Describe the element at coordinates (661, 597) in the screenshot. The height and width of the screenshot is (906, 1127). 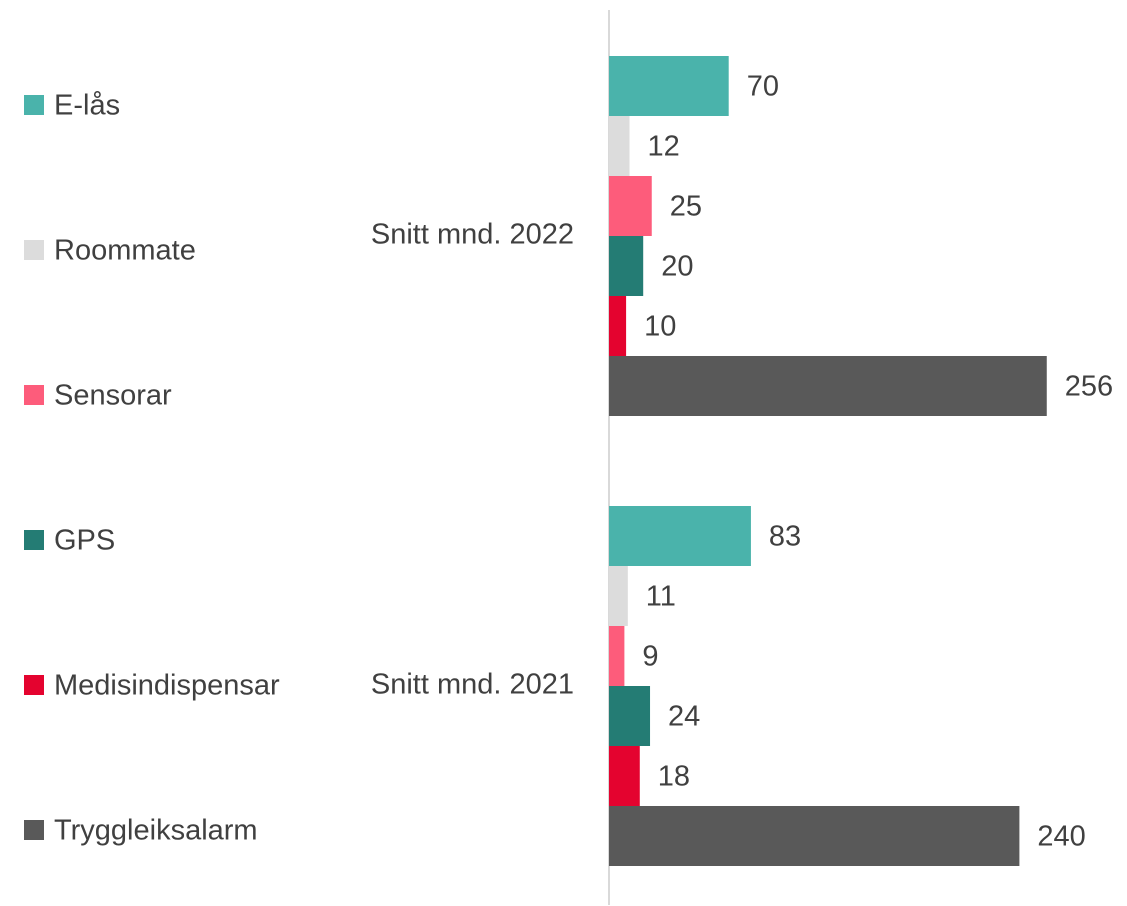
I see `value-label: 11` at that location.